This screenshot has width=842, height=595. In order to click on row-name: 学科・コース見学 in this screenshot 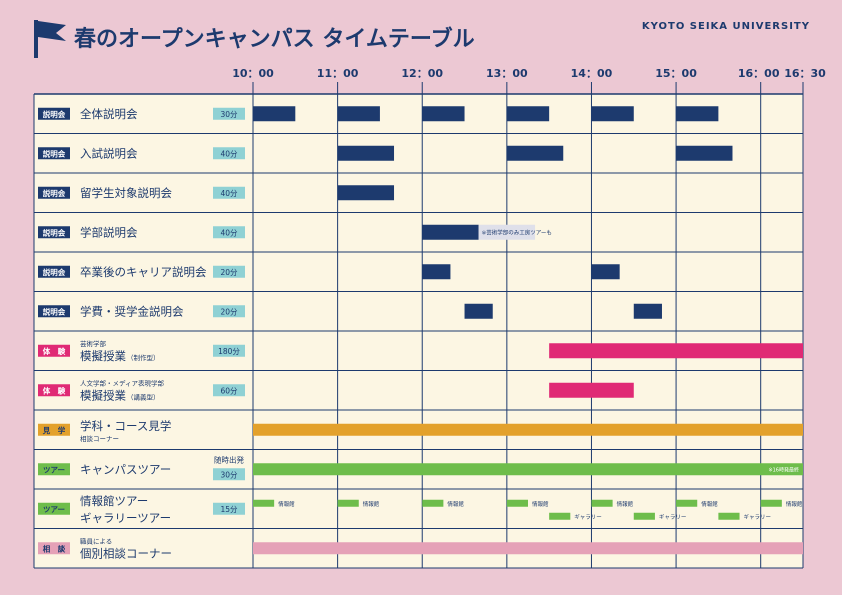, I will do `click(125, 426)`.